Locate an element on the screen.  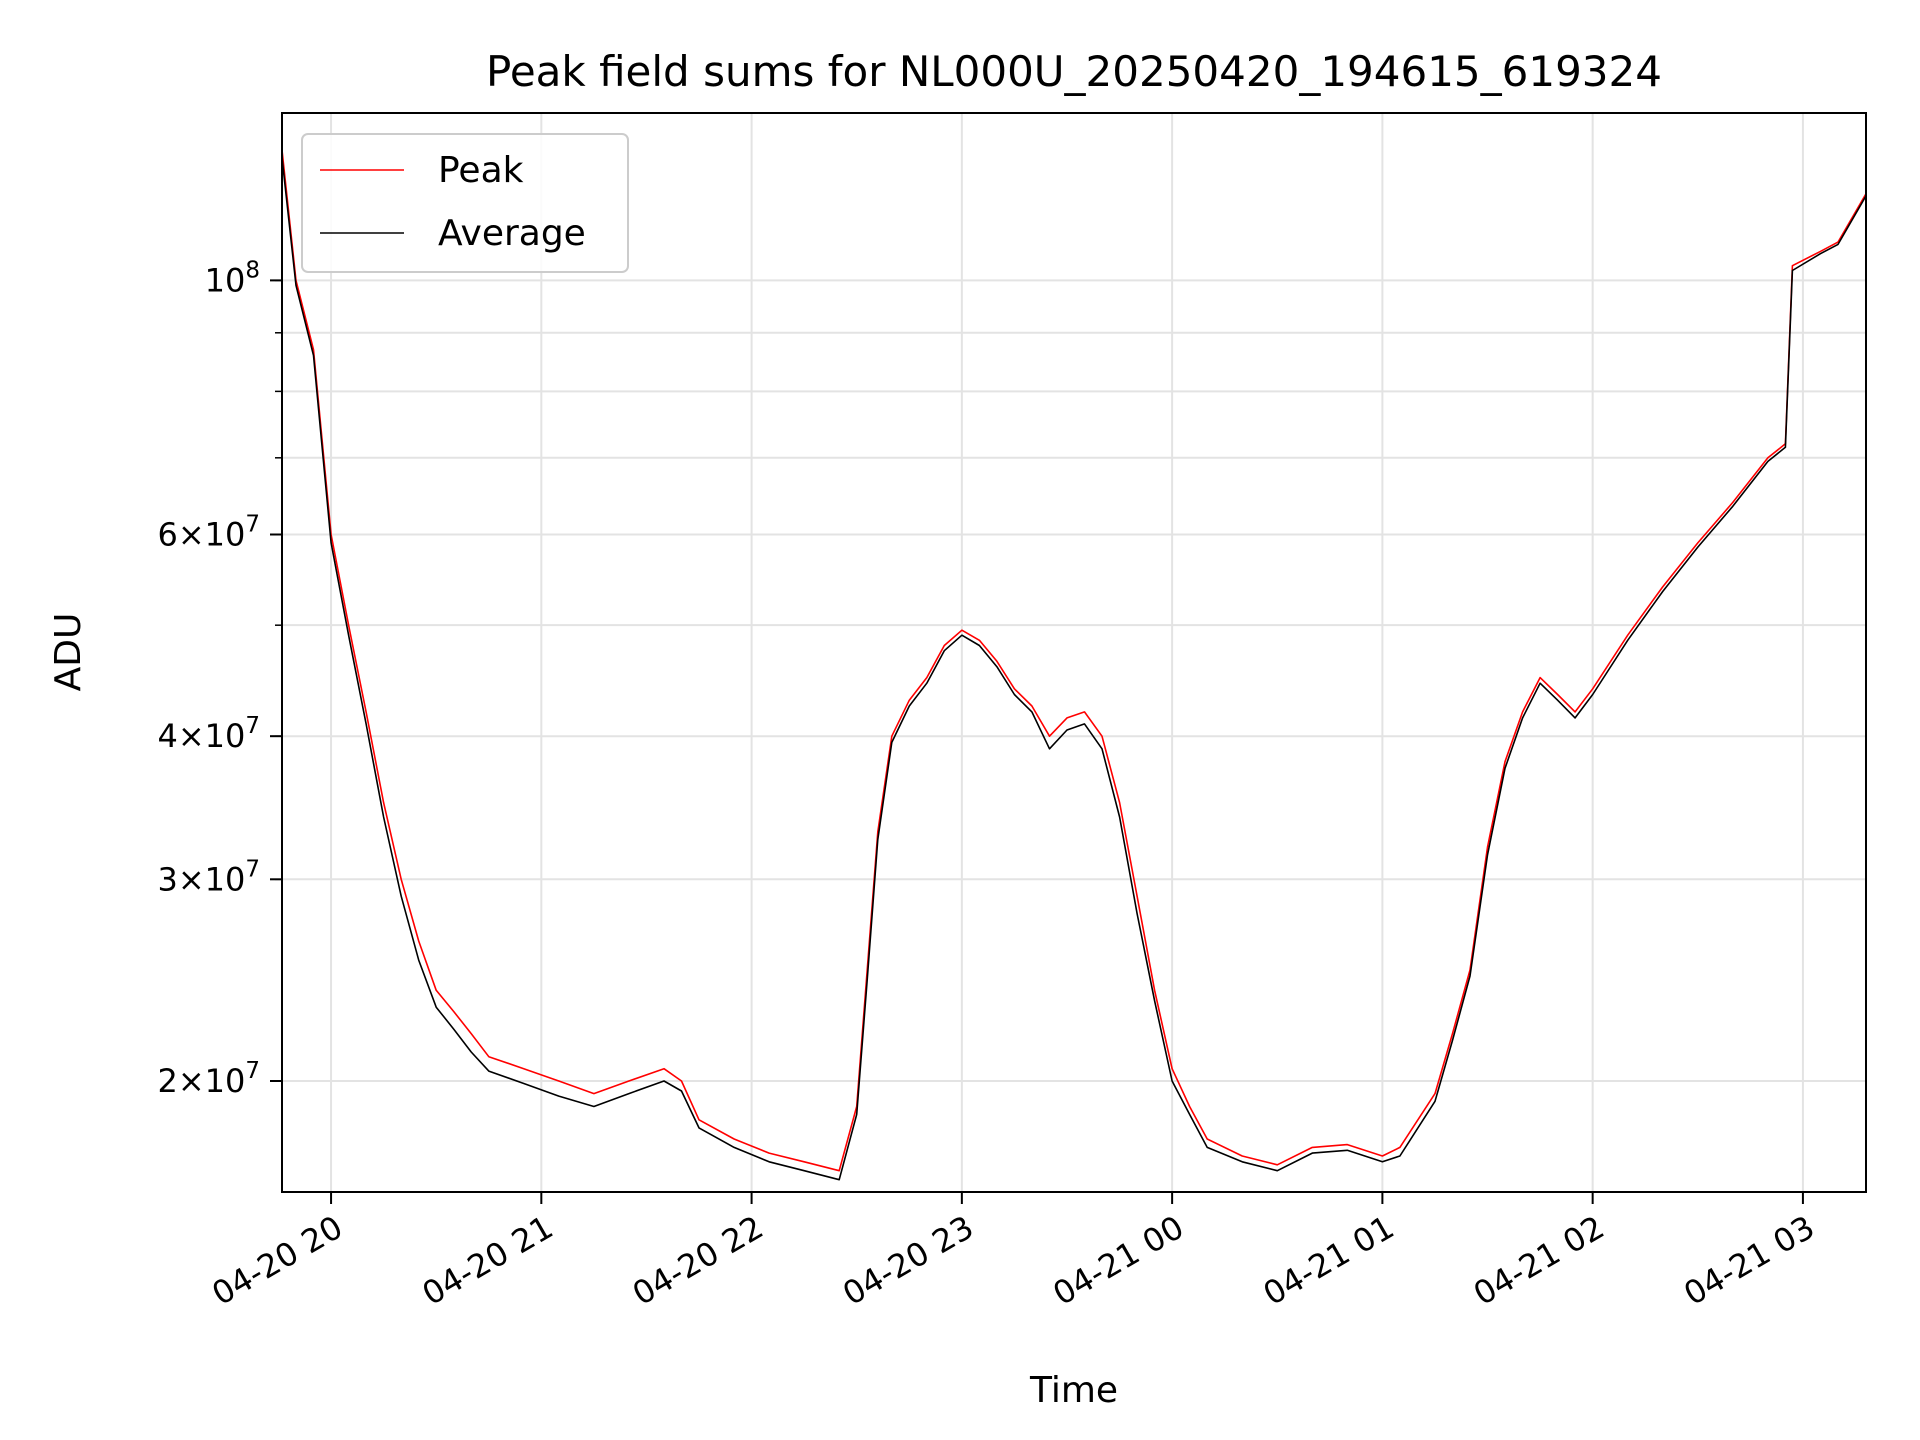
legend-peak-label: Peak is located at coordinates (481, 170).